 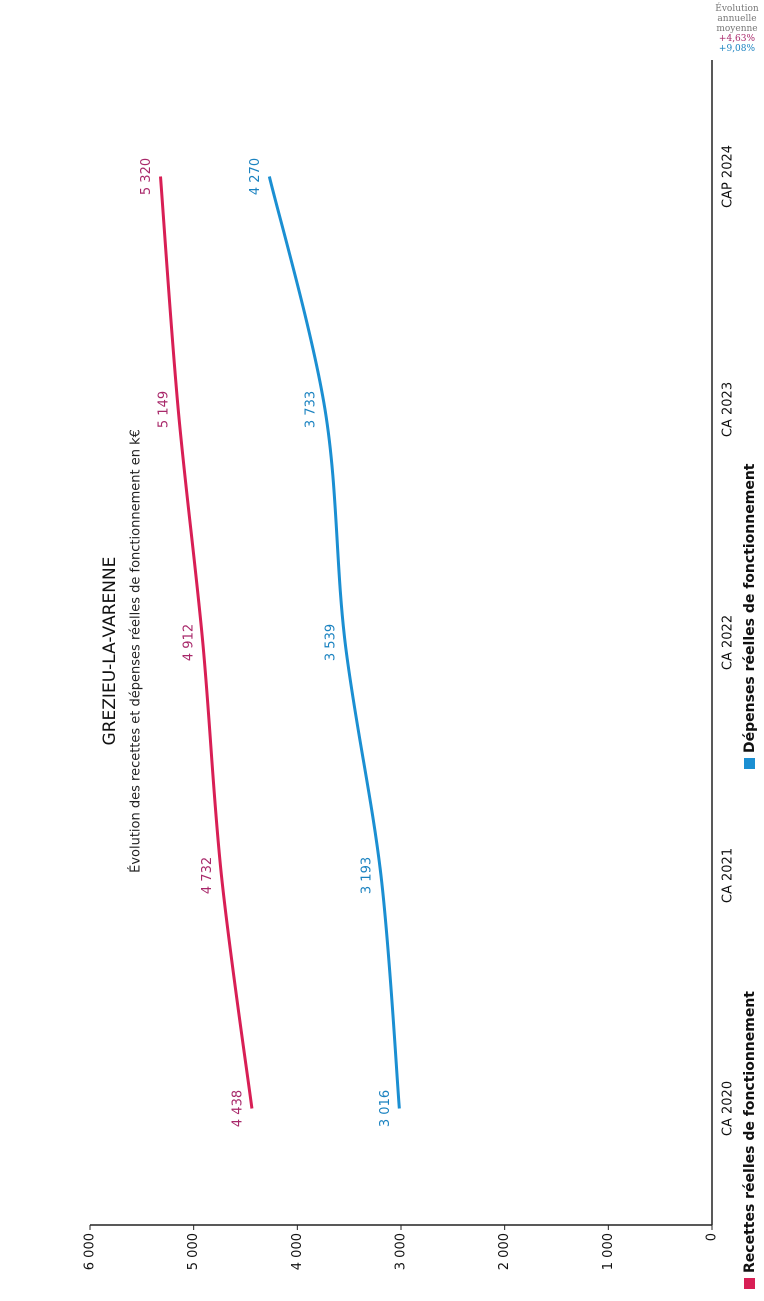 I want to click on data-label: 3 539, so click(x=331, y=642).